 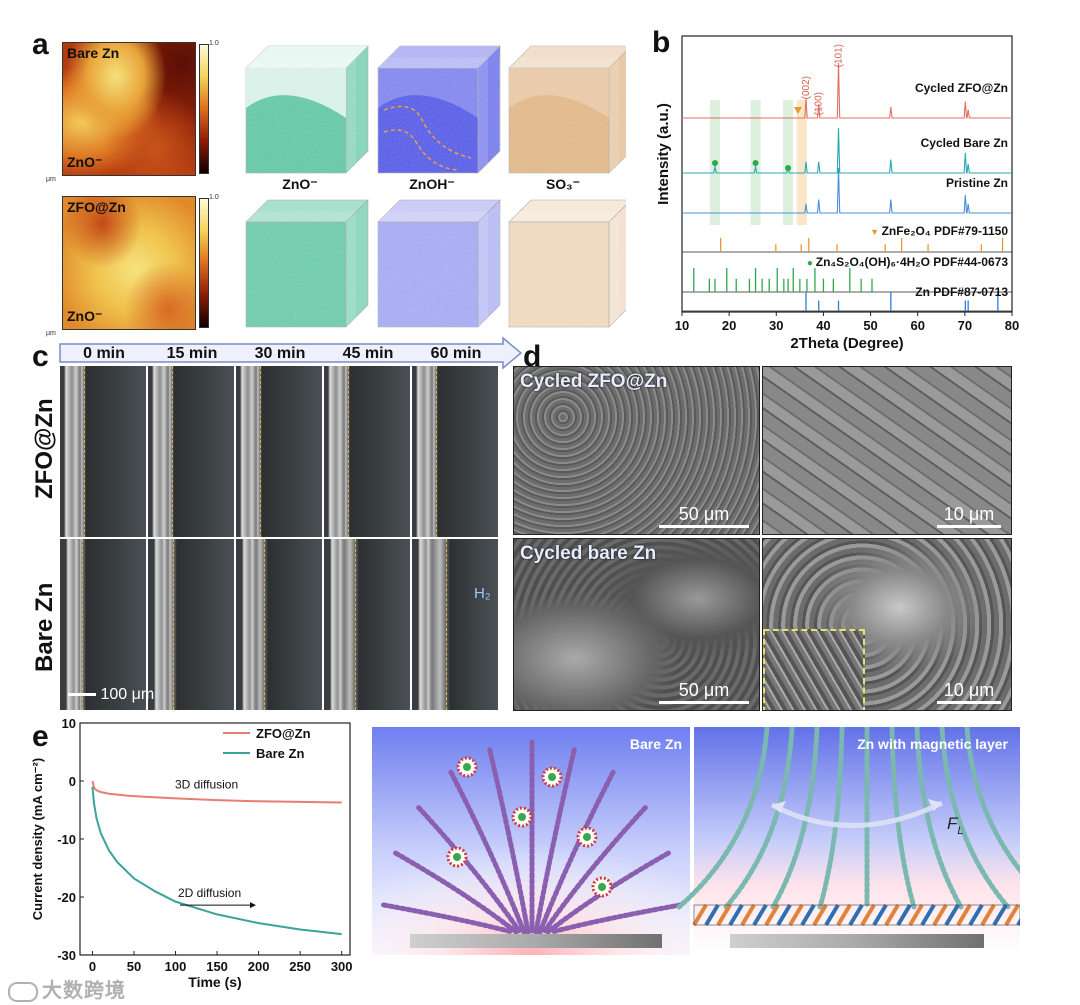 I want to click on zn-electrode-left, so click(x=536, y=941).